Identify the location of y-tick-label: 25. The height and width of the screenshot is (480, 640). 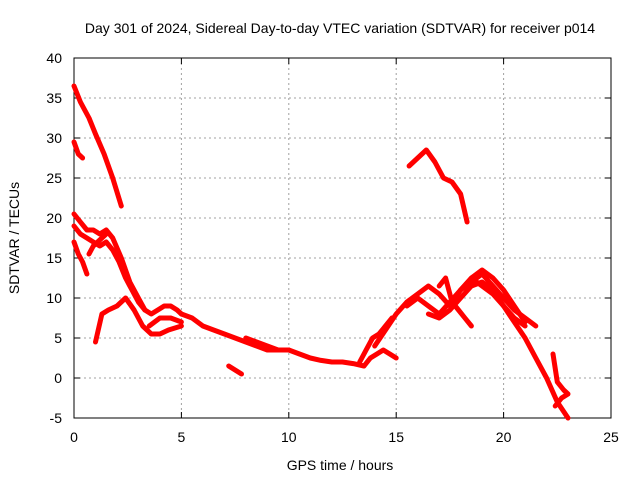
(54, 178).